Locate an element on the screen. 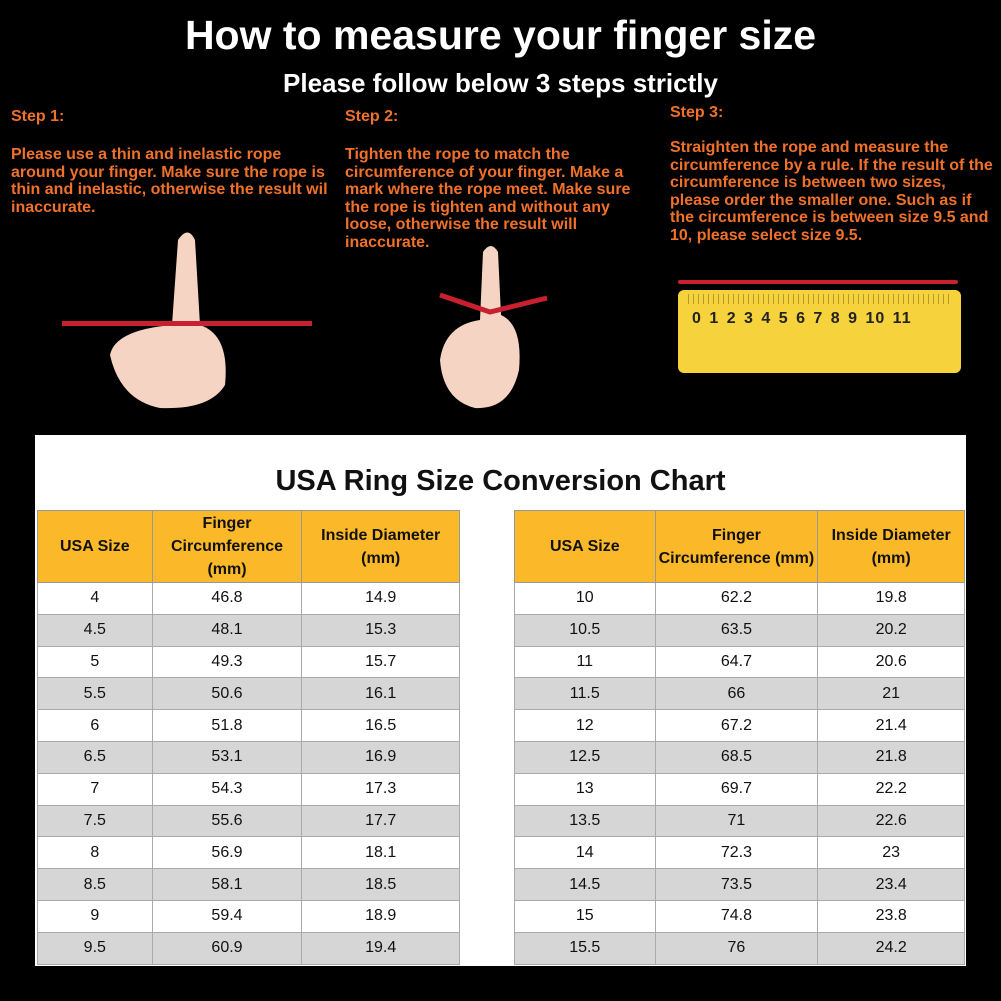 Image resolution: width=1001 pixels, height=1001 pixels. straight-rope is located at coordinates (818, 282).